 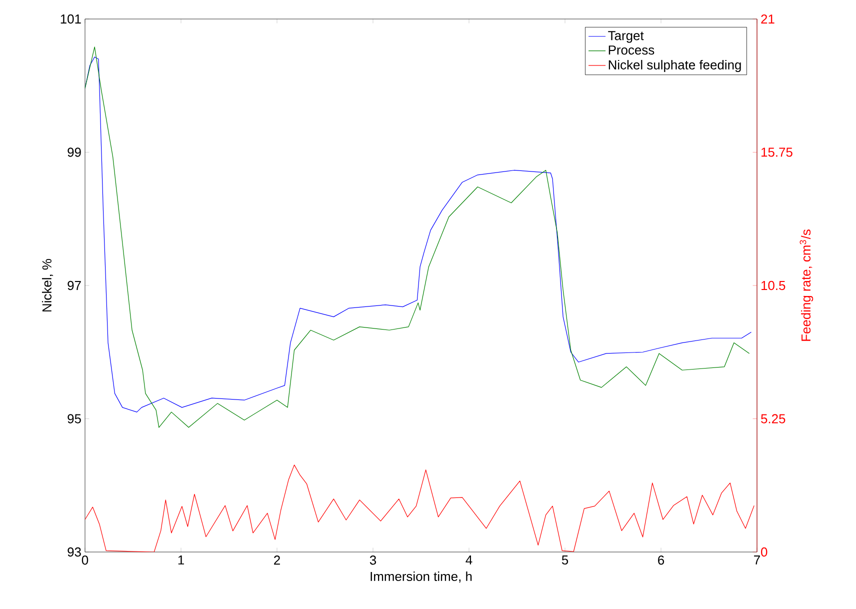 What do you see at coordinates (661, 560) in the screenshot?
I see `x-tick-label: 6` at bounding box center [661, 560].